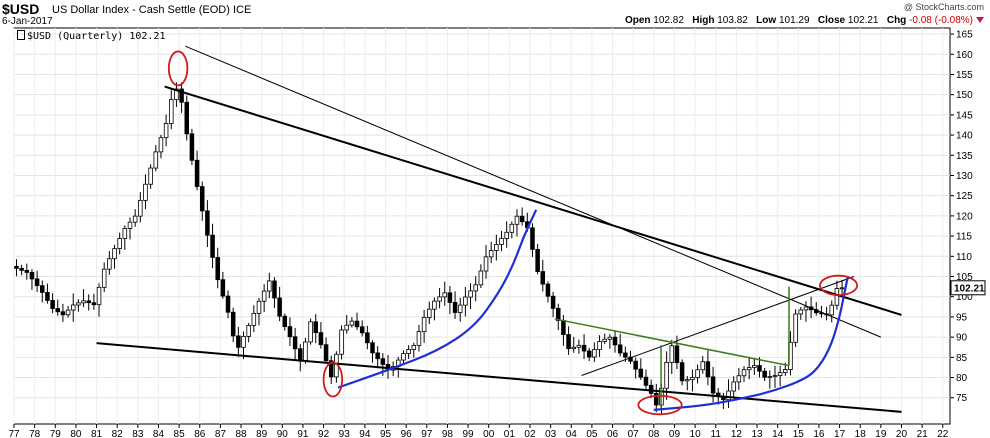 Image resolution: width=990 pixels, height=438 pixels. What do you see at coordinates (27, 21) in the screenshot?
I see `chart-date: 6-Jan-2017` at bounding box center [27, 21].